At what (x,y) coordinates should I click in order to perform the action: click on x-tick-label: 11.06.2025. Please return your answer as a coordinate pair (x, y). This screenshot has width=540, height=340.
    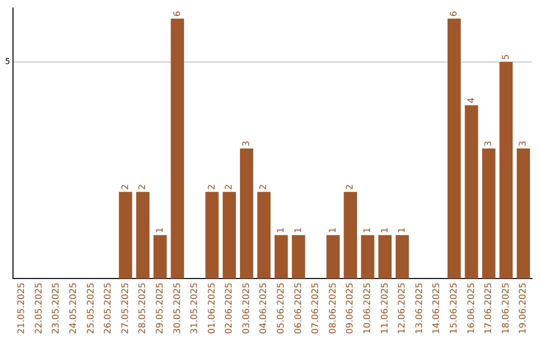
    Looking at the image, I should click on (385, 308).